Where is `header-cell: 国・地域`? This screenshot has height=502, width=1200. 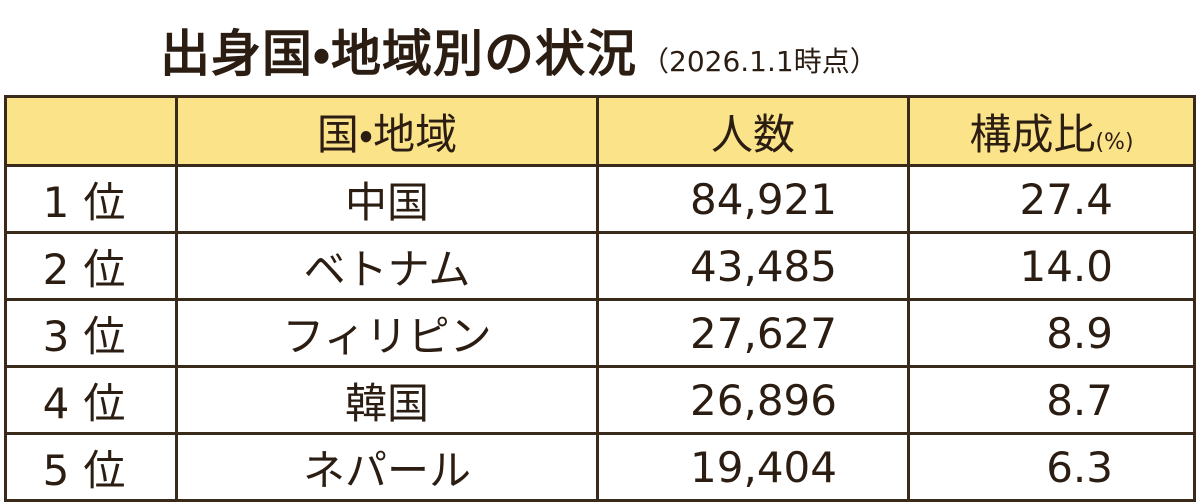
header-cell: 国・地域 is located at coordinates (387, 131).